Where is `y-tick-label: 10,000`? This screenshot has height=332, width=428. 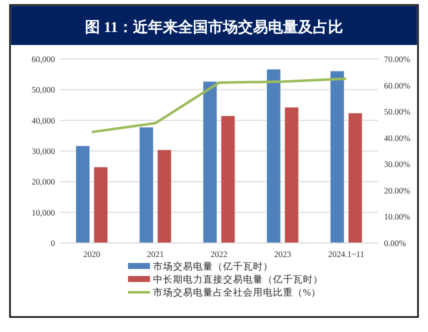
y-tick-label: 10,000 is located at coordinates (43, 212).